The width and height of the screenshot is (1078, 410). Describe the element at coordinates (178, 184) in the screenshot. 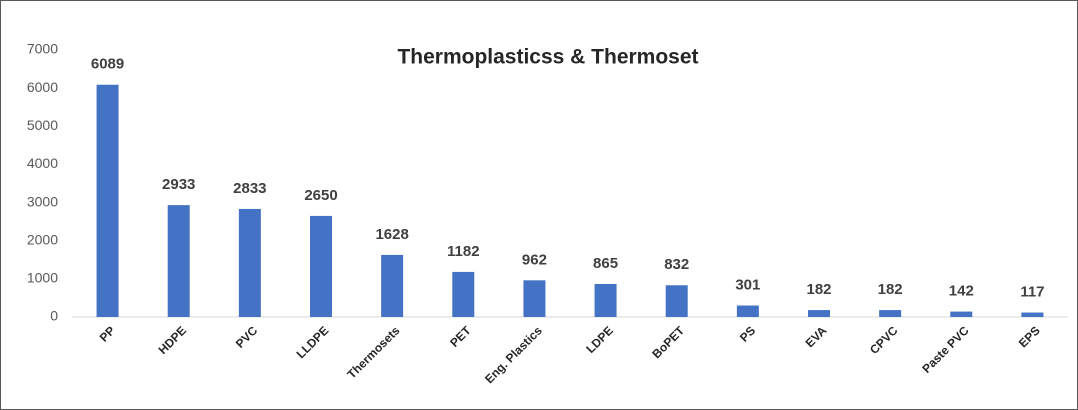

I see `data-label: 2933` at that location.